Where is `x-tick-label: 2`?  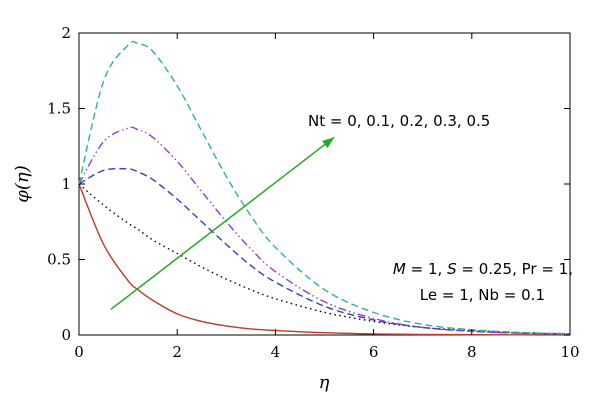 x-tick-label: 2 is located at coordinates (177, 352).